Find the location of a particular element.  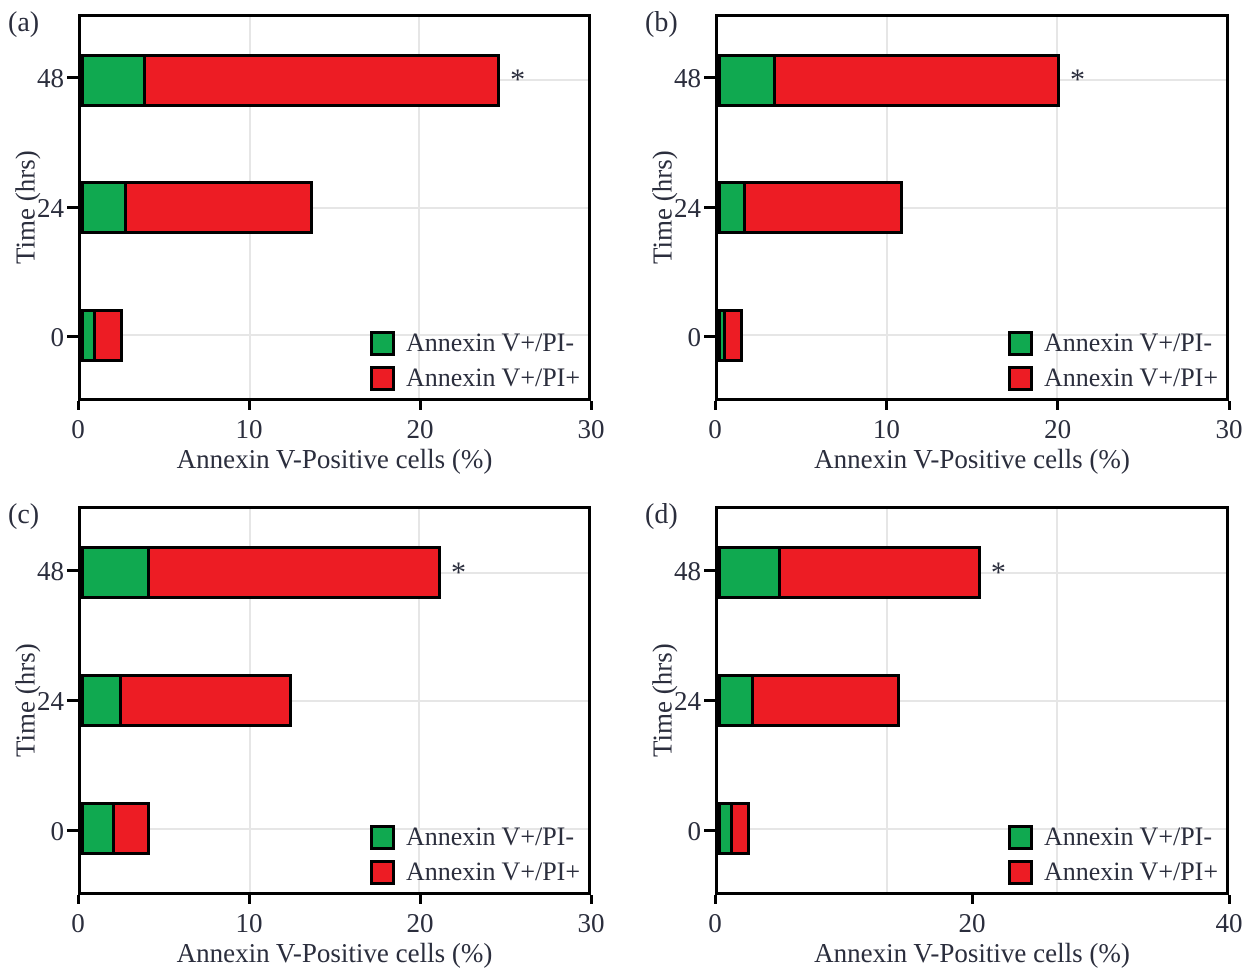

panel-letter-a: (a) is located at coordinates (24, 22).